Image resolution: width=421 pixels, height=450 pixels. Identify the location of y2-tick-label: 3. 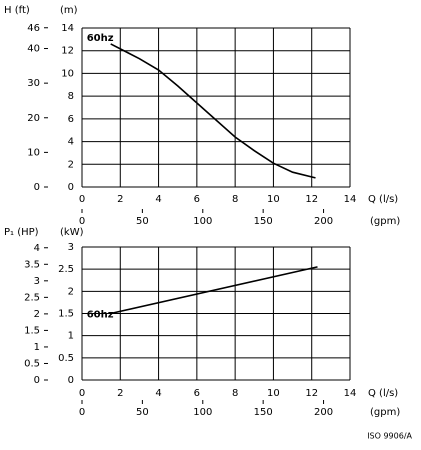
(37, 281).